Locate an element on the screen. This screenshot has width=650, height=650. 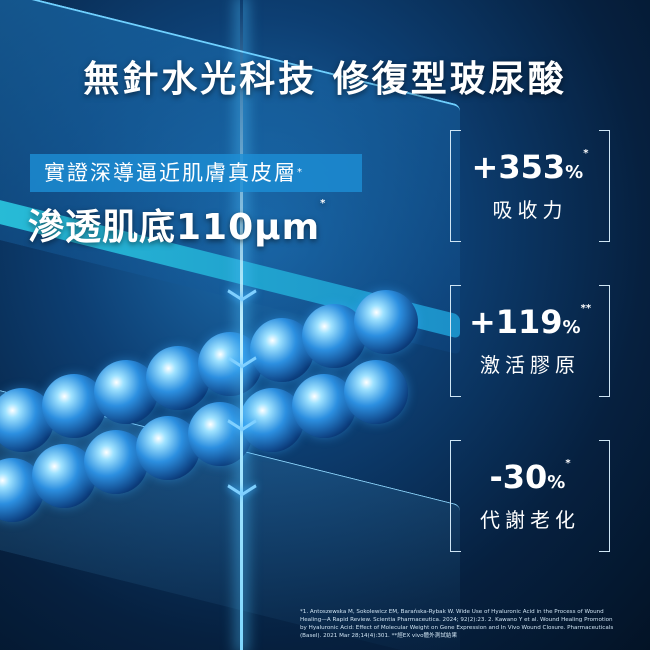
subheadline: 實證深導逼近肌膚真皮層* is located at coordinates (196, 173).